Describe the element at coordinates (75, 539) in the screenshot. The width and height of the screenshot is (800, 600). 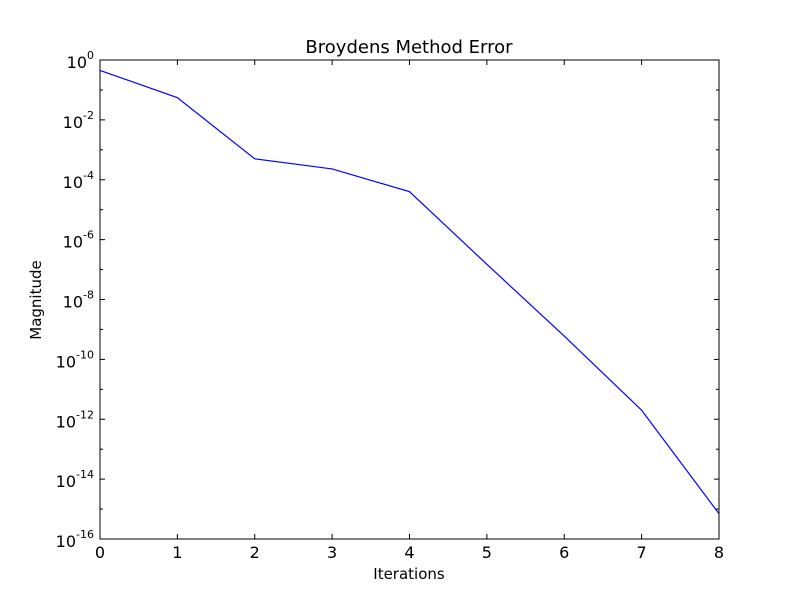
I see `y-tick-label: 10⁻¹⁶` at that location.